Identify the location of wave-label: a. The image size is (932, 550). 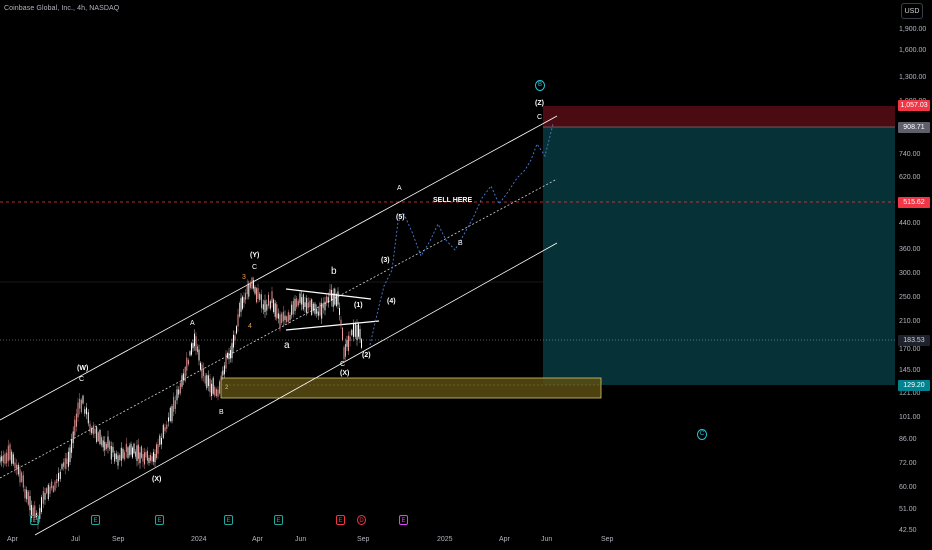
(287, 345).